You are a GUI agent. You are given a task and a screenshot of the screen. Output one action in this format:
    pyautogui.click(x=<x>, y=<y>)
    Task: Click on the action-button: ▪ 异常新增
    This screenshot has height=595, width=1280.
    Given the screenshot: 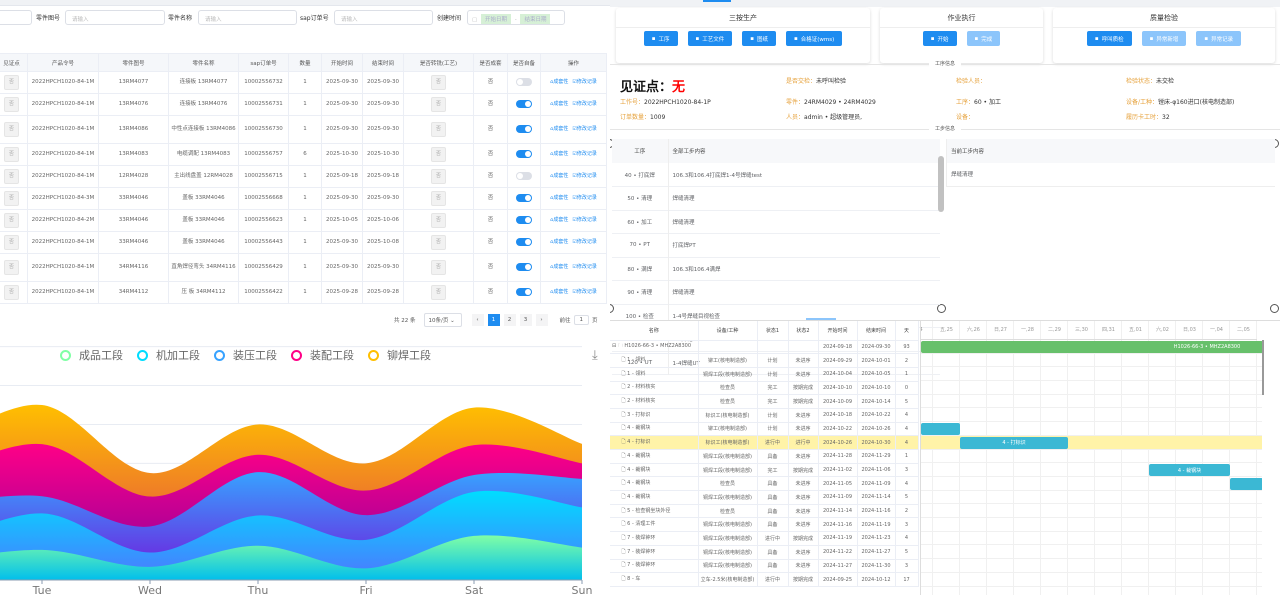 What is the action you would take?
    pyautogui.click(x=1164, y=38)
    